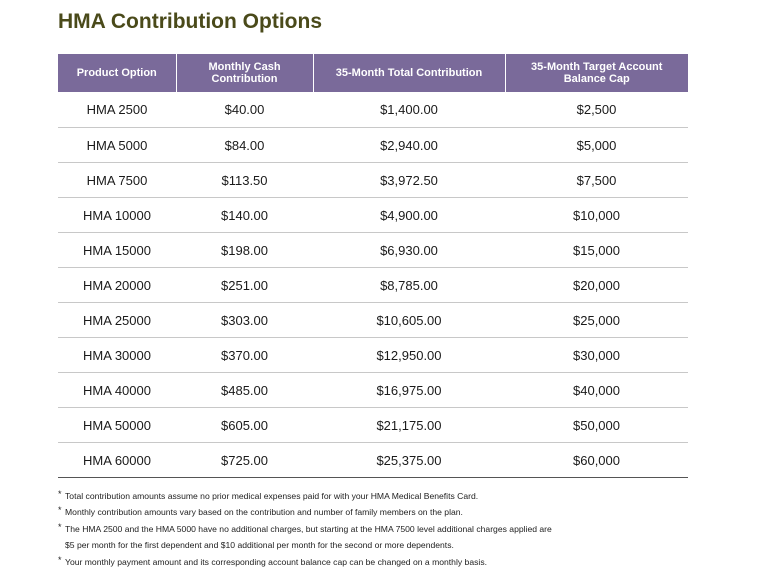 The image size is (771, 579). I want to click on table-row: HMA 40000 $485.00 $16,975.00 $40,000, so click(373, 390).